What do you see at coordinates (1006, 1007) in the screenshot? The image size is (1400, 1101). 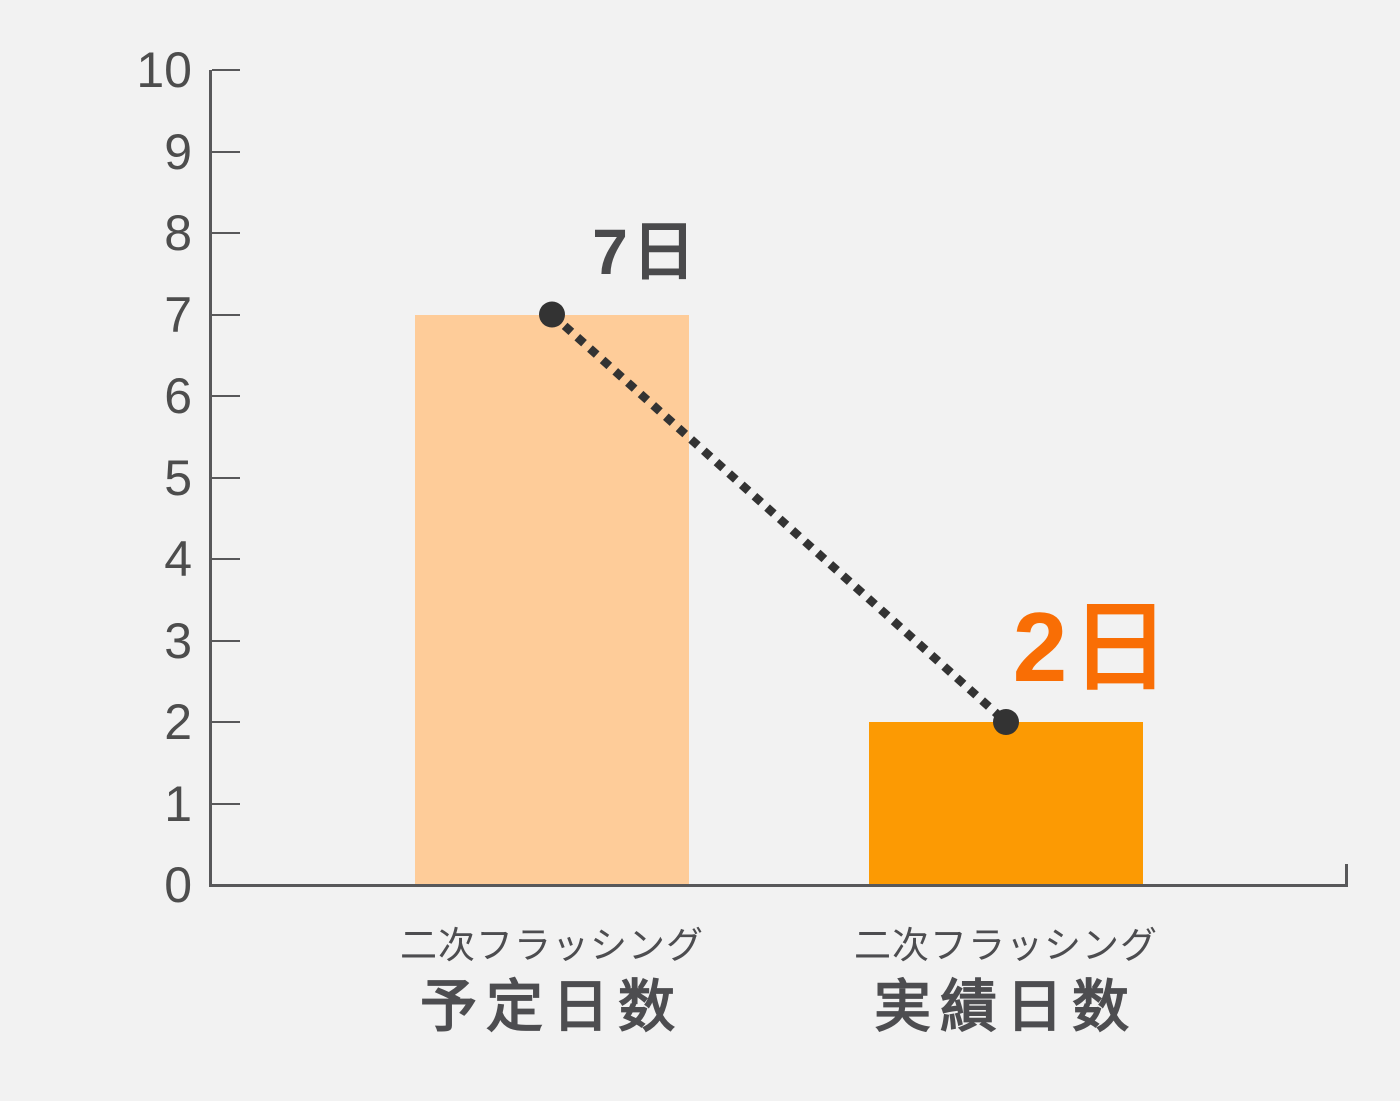 I see `category-label-line2: 実績日数` at bounding box center [1006, 1007].